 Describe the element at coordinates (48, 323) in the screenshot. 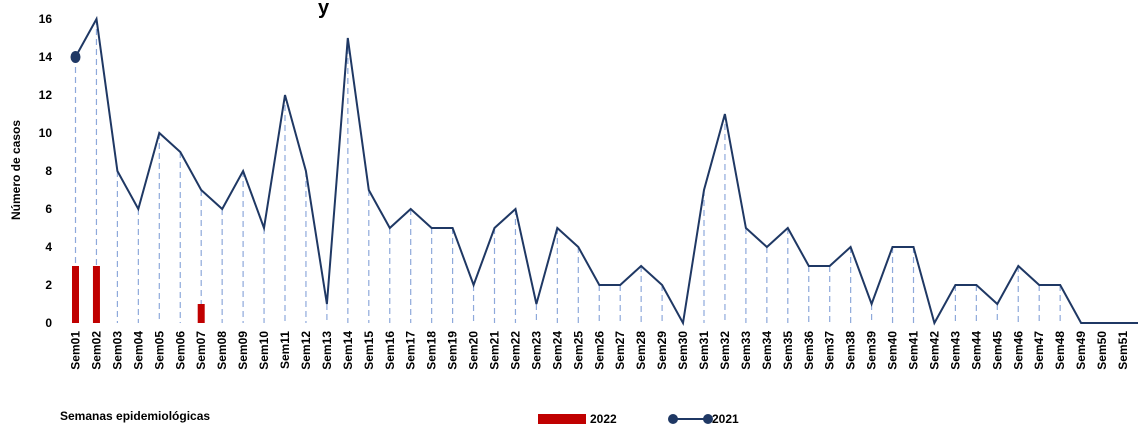

I see `y-tick-label: 0` at that location.